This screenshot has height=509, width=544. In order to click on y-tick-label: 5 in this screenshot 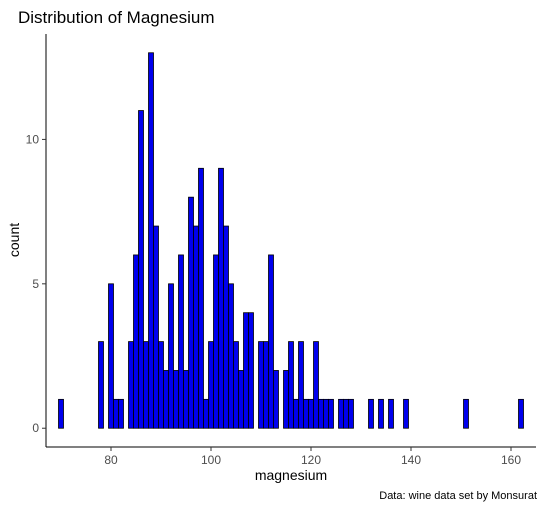, I will do `click(35, 284)`.